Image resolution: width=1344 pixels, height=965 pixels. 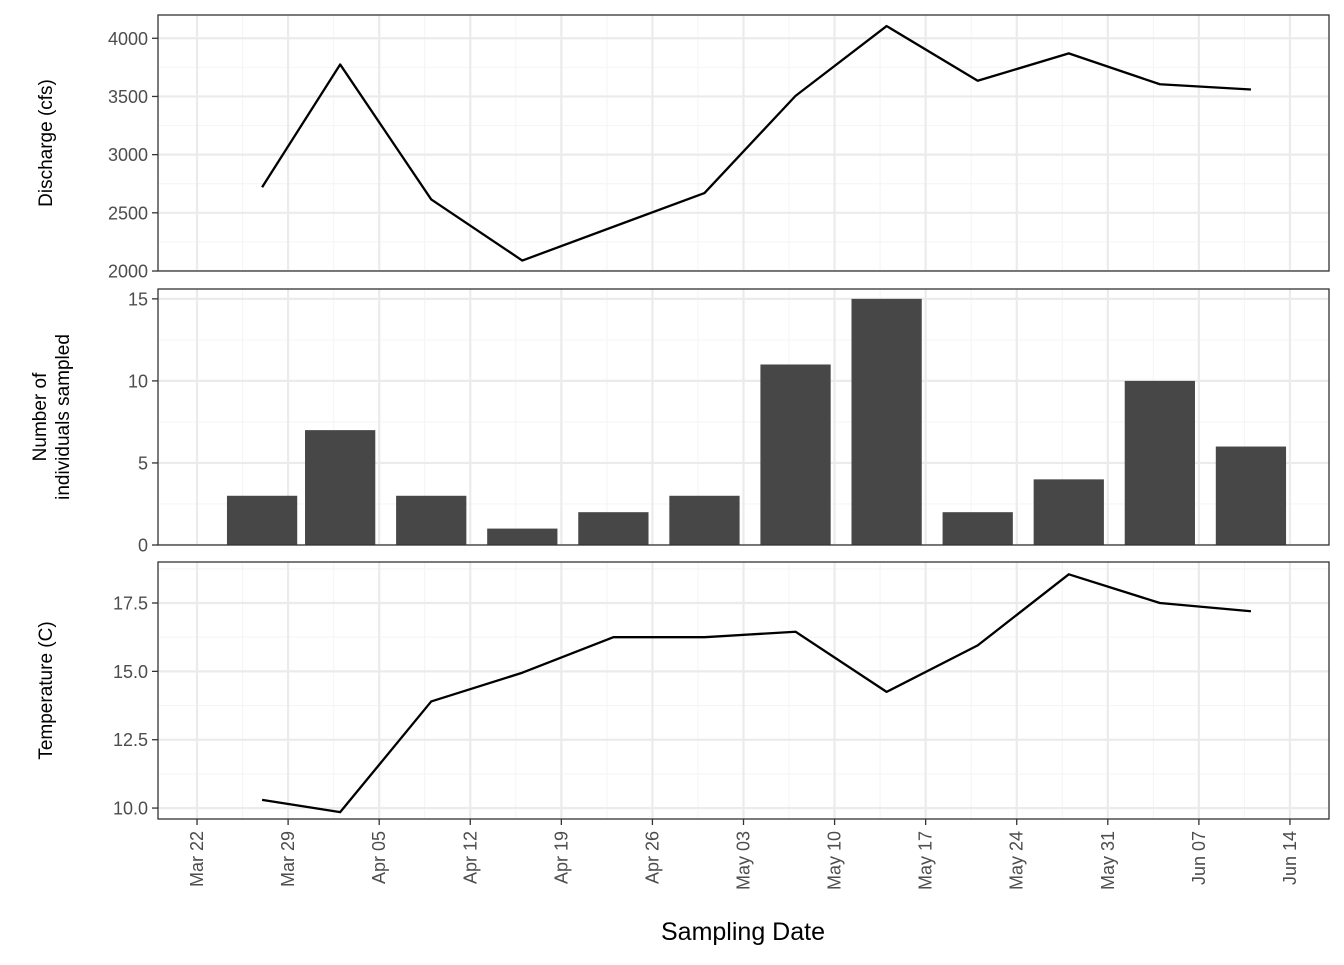 What do you see at coordinates (379, 857) in the screenshot?
I see `x-tick-label: Apr 05` at bounding box center [379, 857].